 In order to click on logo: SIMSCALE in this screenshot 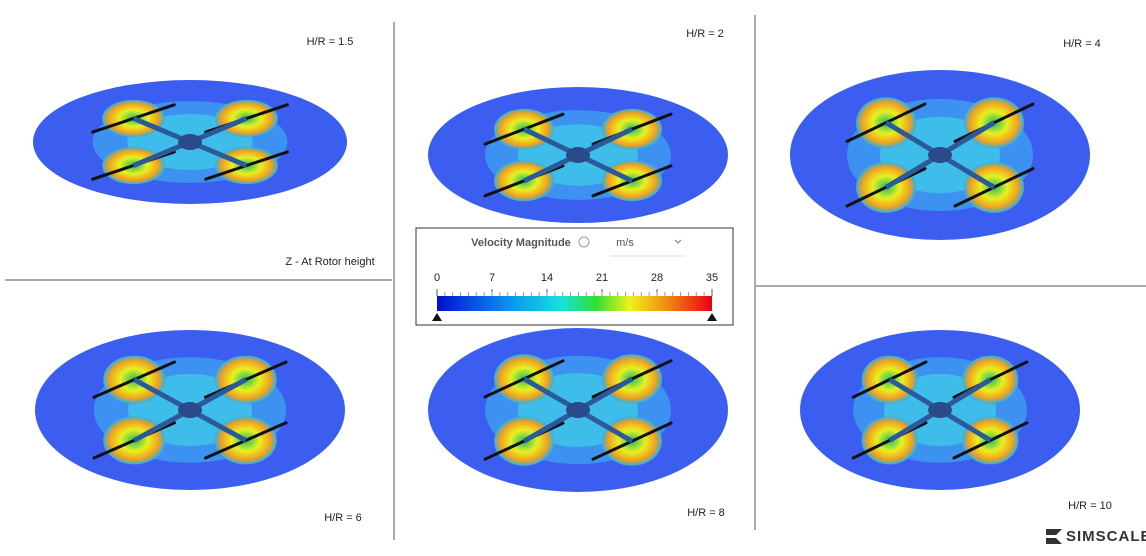, I will do `click(1096, 536)`.